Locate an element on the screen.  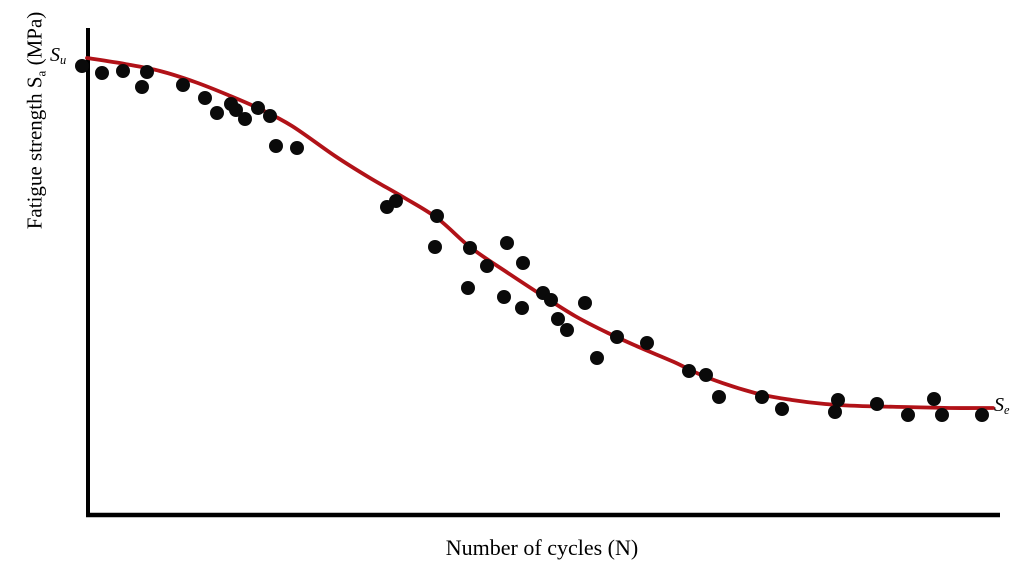
se-annotation: Se is located at coordinates (1002, 405).